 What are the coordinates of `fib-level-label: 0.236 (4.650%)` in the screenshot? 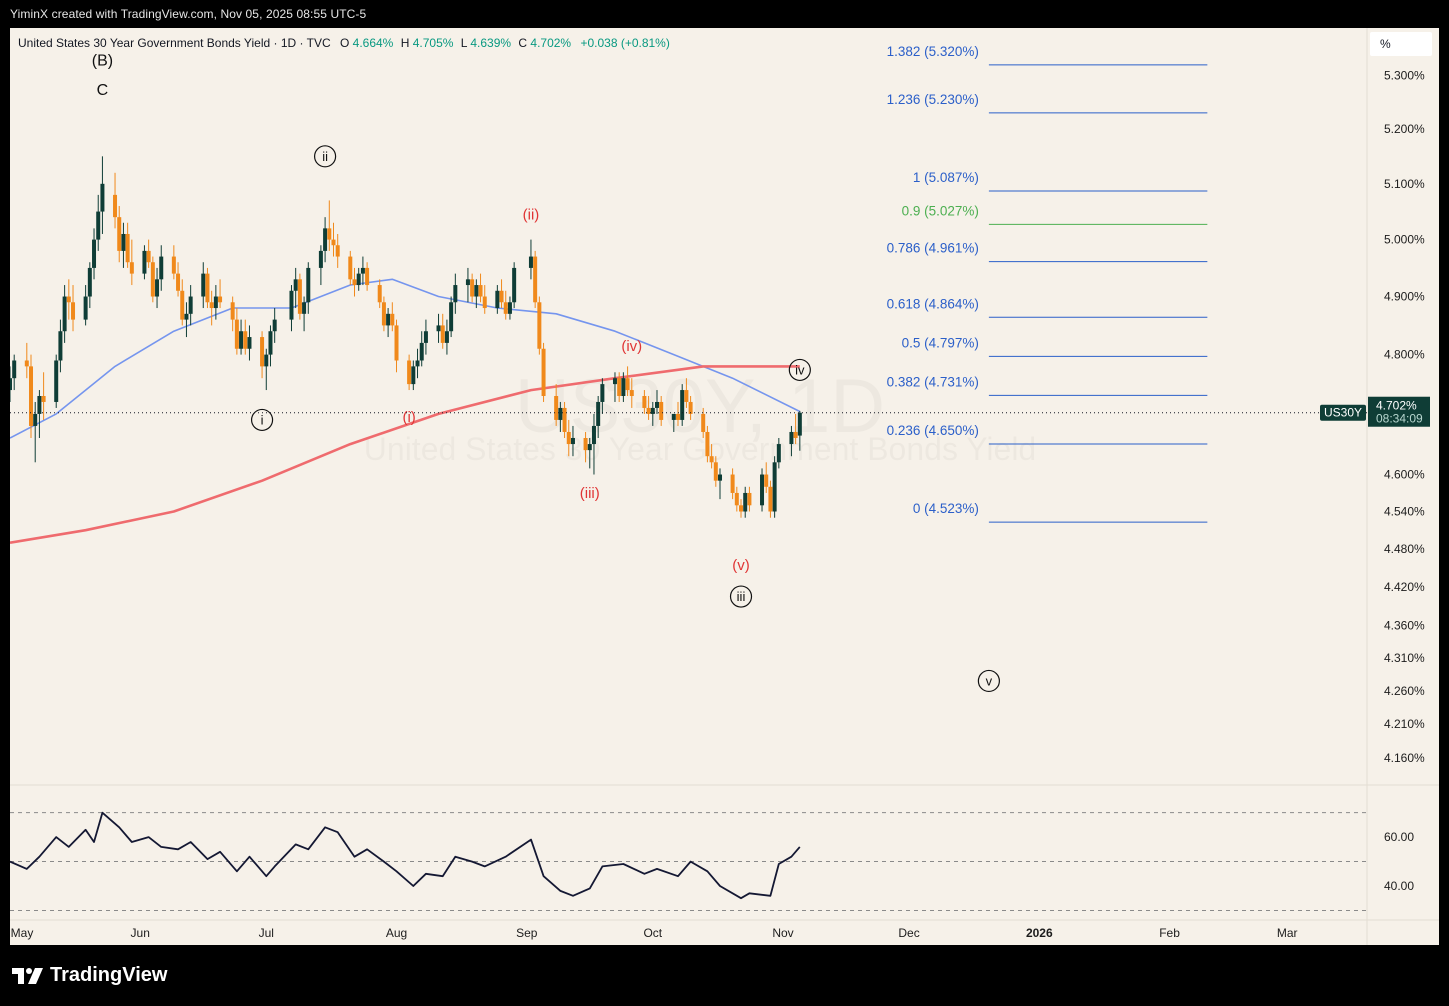 It's located at (933, 430).